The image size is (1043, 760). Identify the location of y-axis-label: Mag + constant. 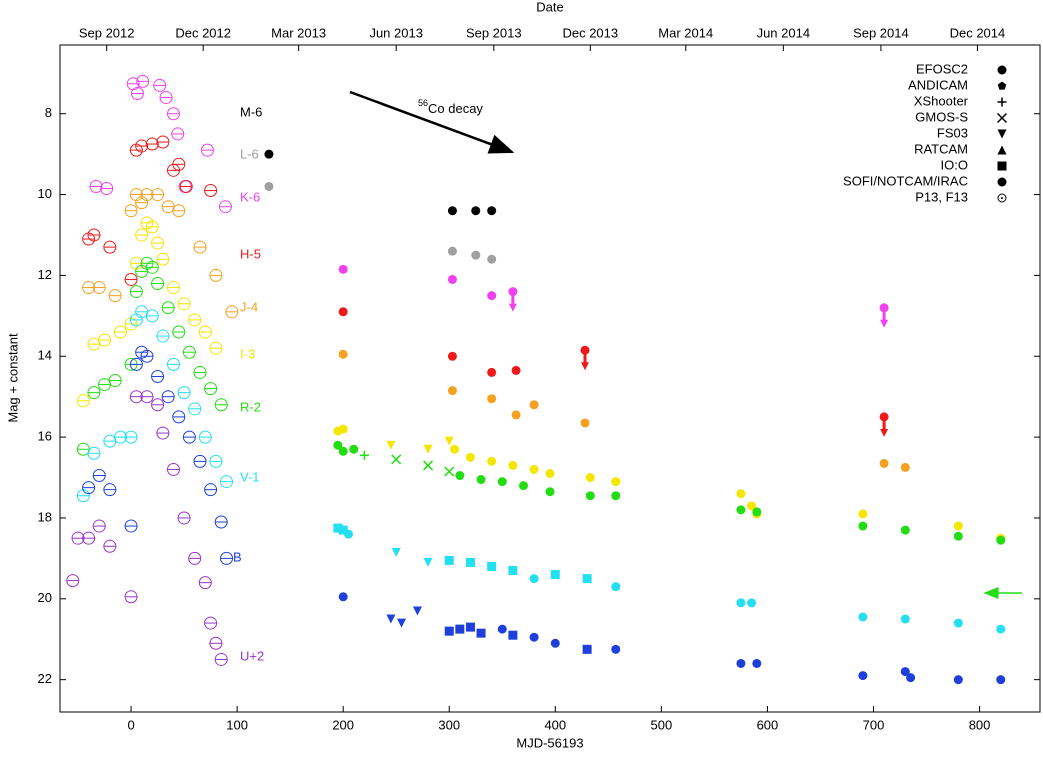
(12, 378).